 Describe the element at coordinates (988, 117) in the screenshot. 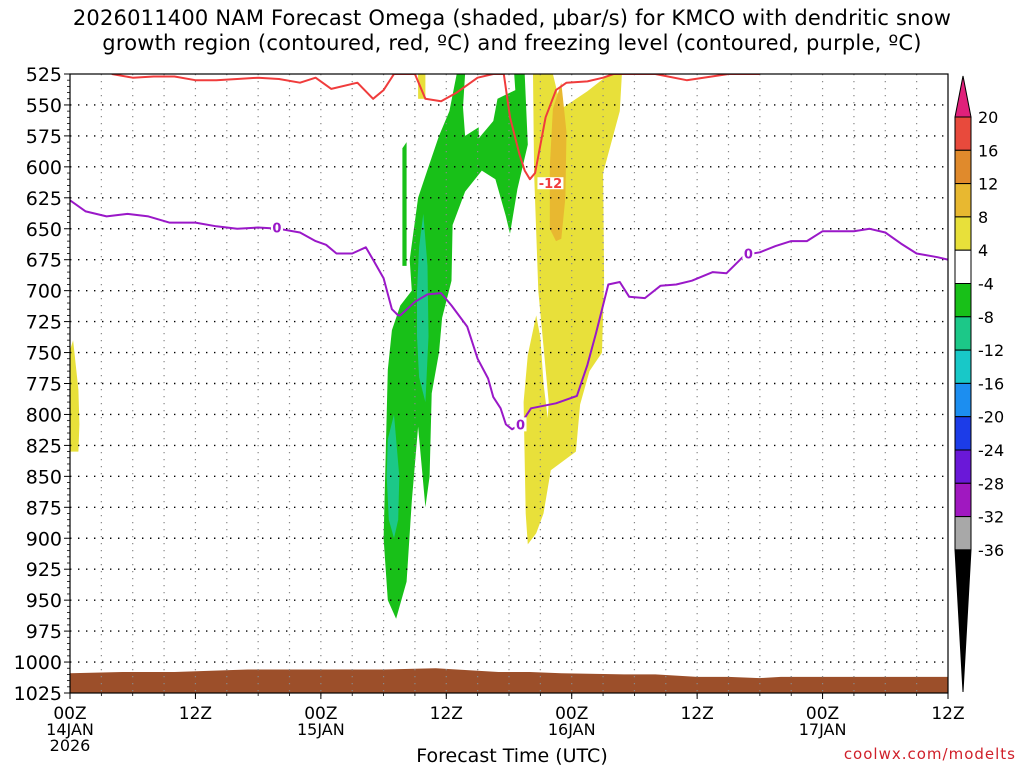

I see `colorbar-label: 20` at that location.